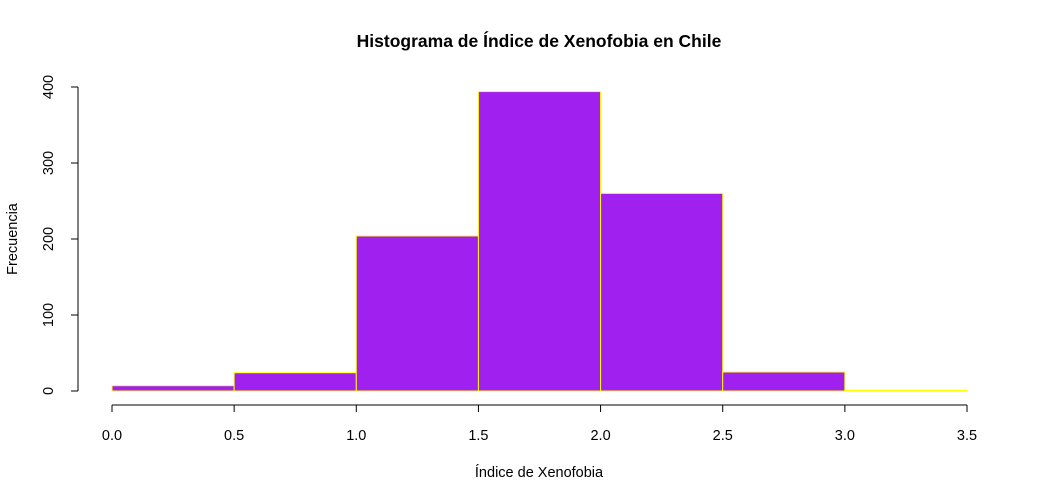 Image resolution: width=1041 pixels, height=493 pixels. What do you see at coordinates (234, 436) in the screenshot?
I see `x-tick-label: 0.5` at bounding box center [234, 436].